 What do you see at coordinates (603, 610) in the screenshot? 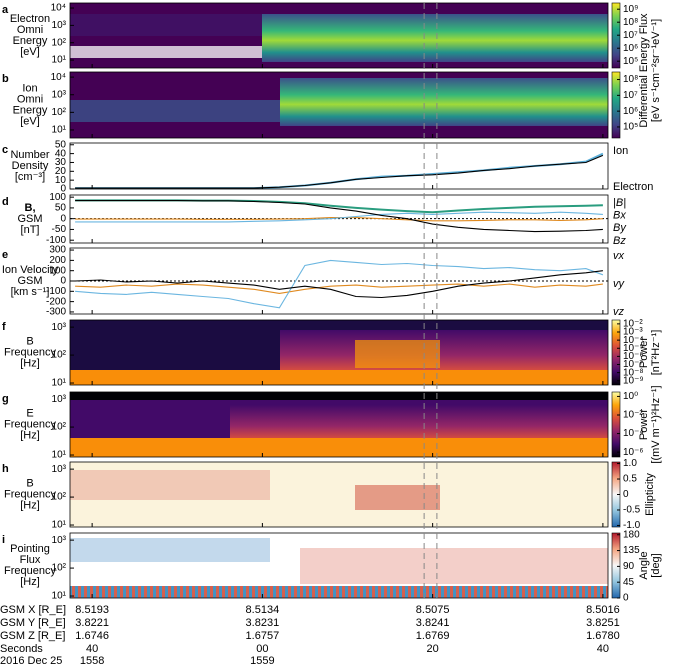
I see `row-value: 8.5016` at bounding box center [603, 610].